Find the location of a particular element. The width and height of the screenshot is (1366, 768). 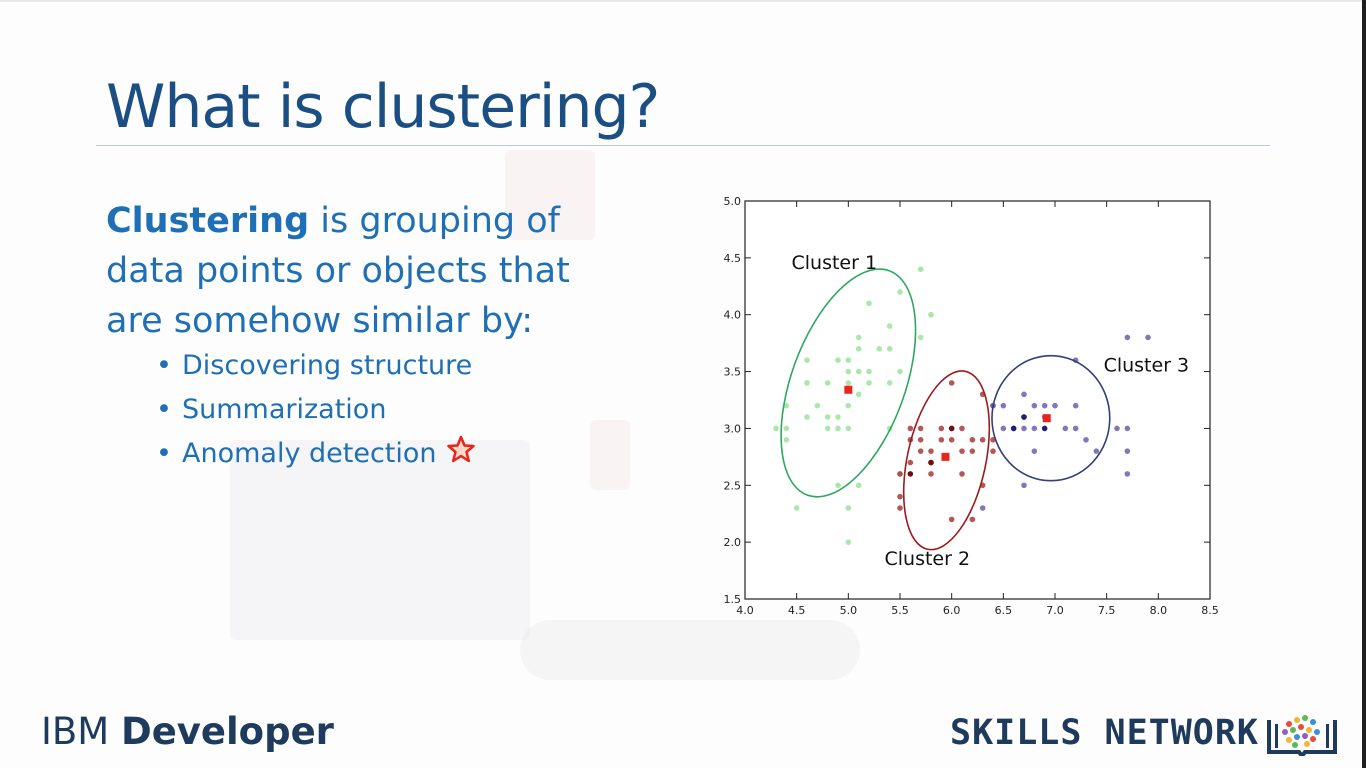

centroid-marker is located at coordinates (945, 456).